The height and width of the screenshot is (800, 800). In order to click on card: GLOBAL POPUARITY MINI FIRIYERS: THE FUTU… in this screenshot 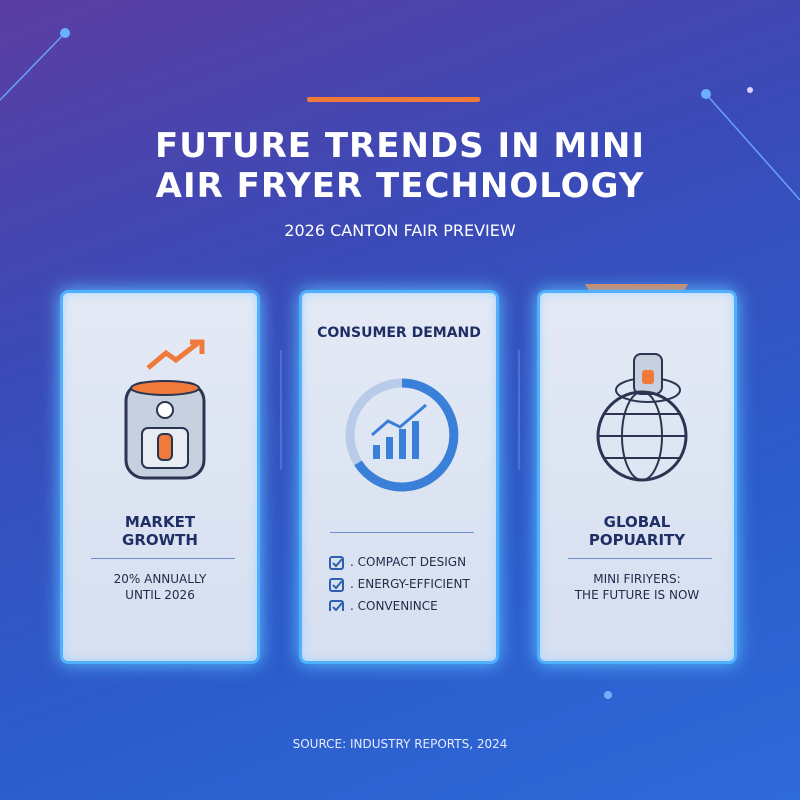, I will do `click(637, 477)`.